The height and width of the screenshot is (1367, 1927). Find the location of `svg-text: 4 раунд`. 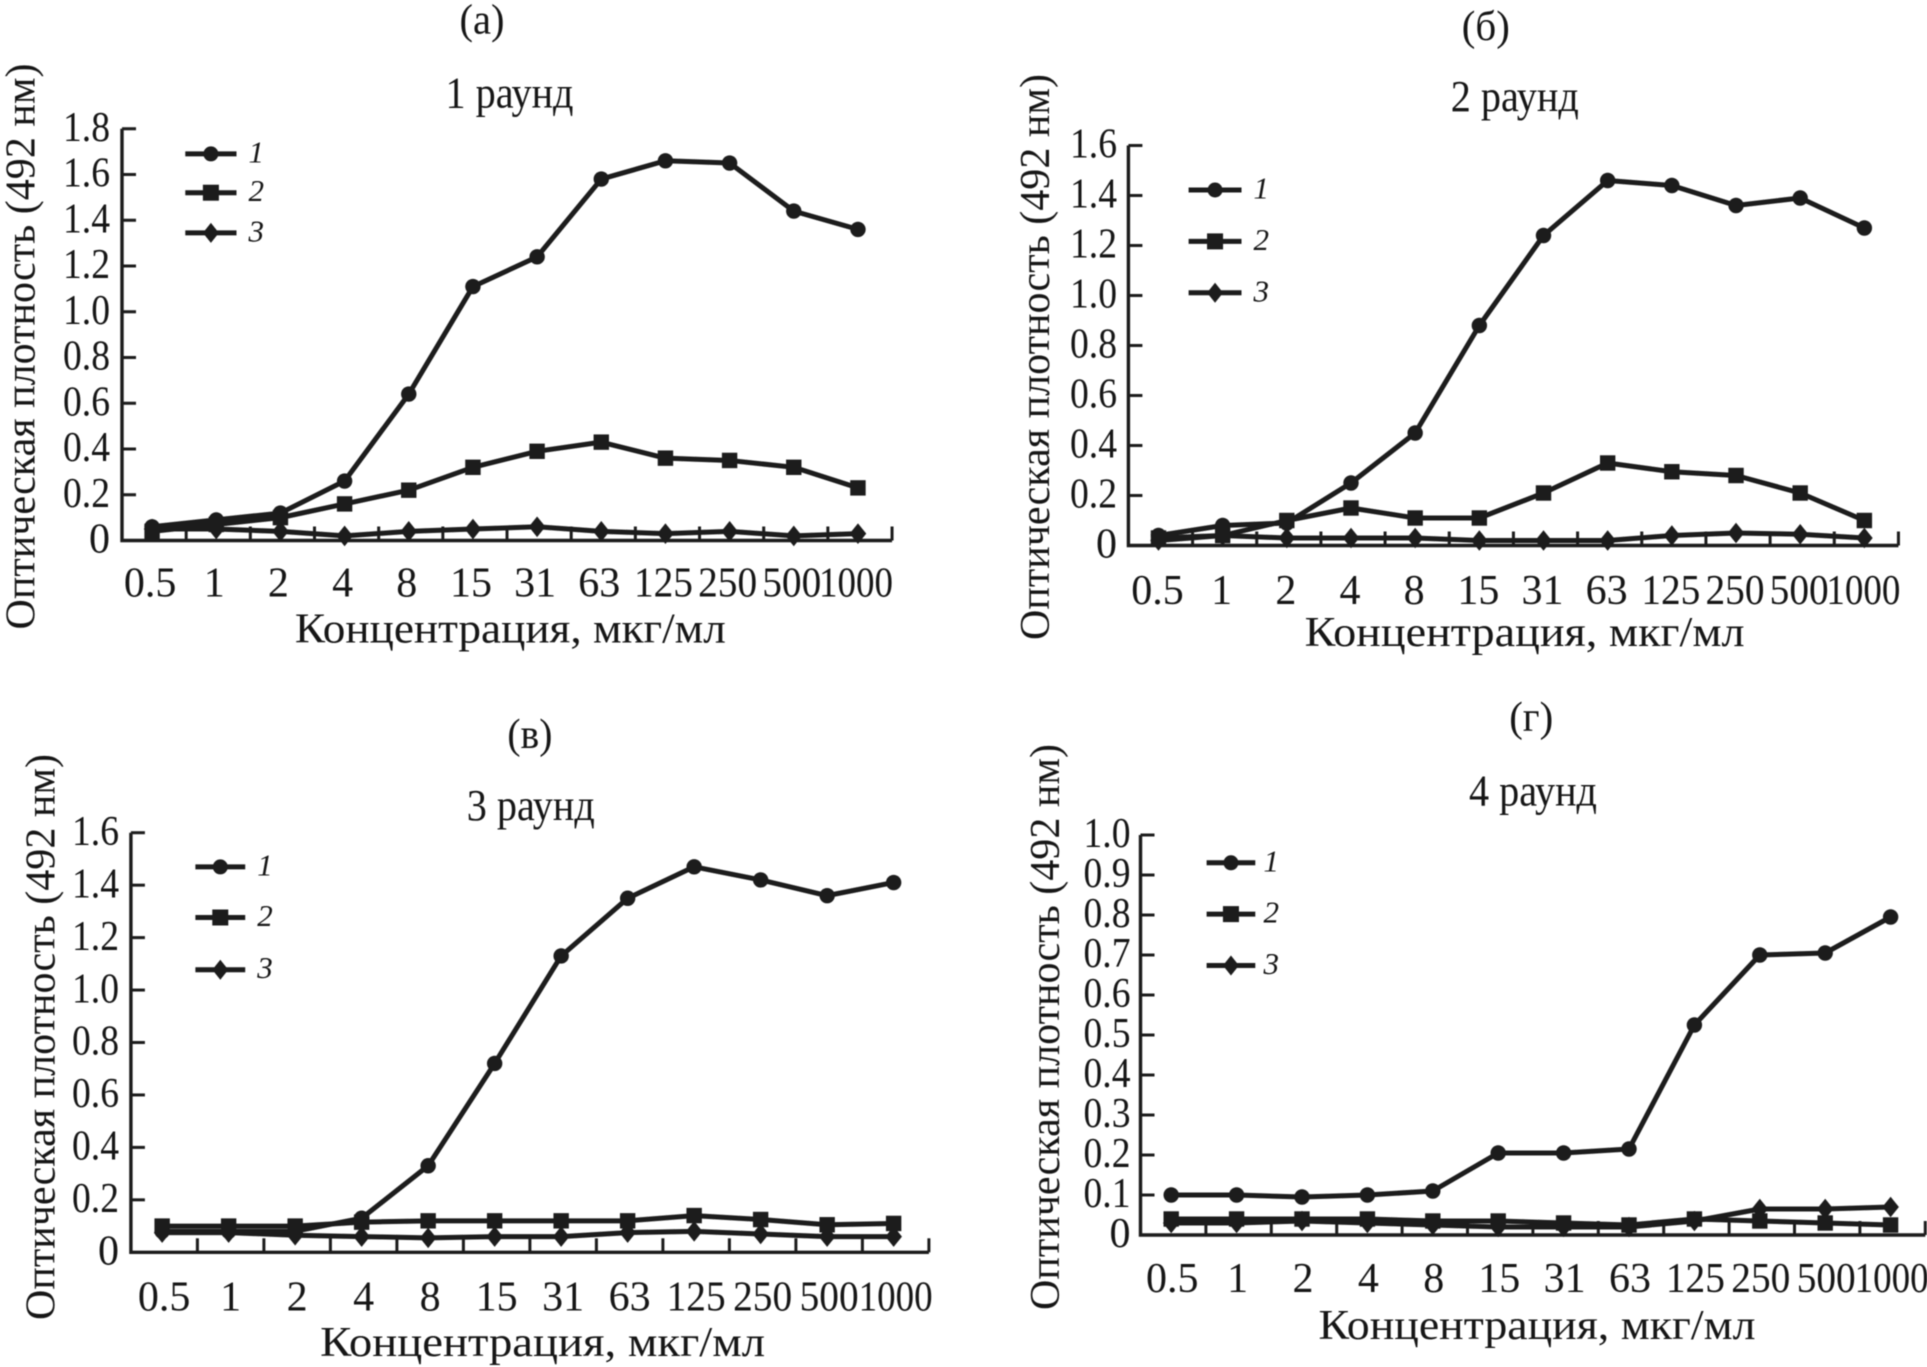

svg-text: 4 раунд is located at coordinates (1533, 791).